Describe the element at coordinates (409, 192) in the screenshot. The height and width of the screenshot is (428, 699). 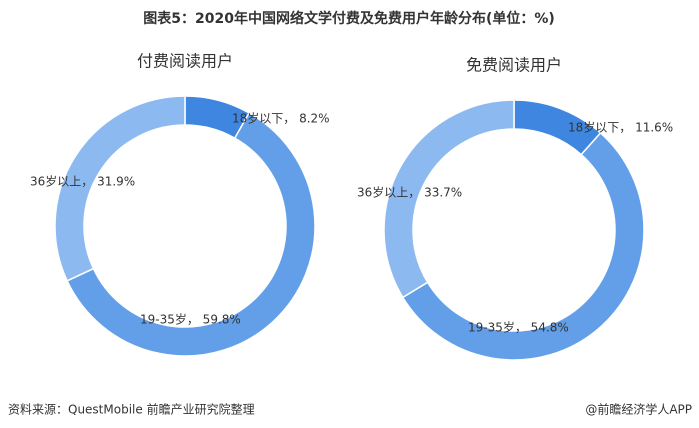
I see `data-label: 36岁以上， 33.7%` at that location.